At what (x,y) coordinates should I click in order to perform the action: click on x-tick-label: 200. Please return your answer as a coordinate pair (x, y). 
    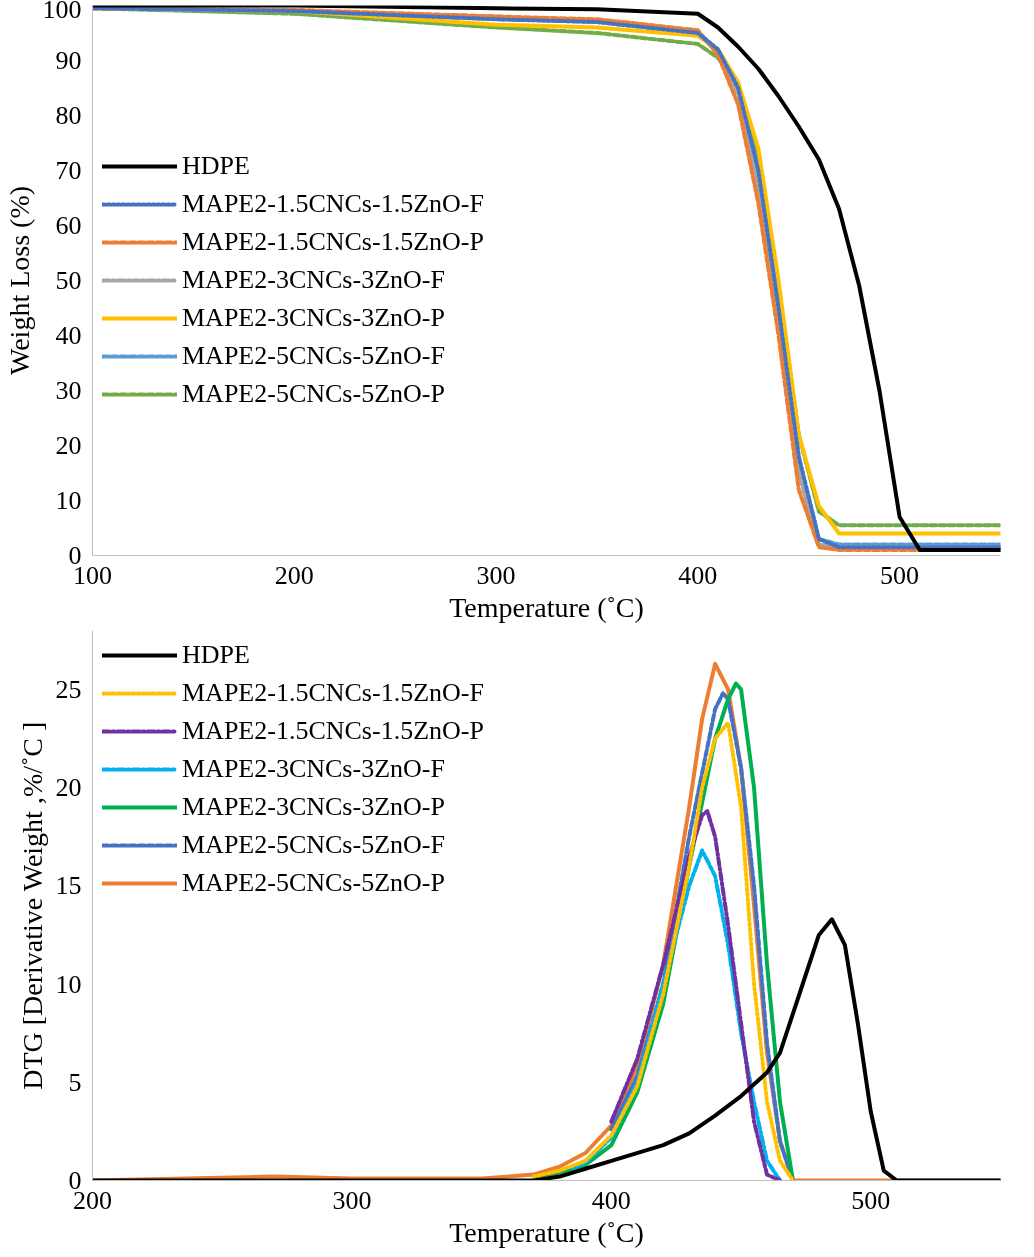
    Looking at the image, I should click on (294, 575).